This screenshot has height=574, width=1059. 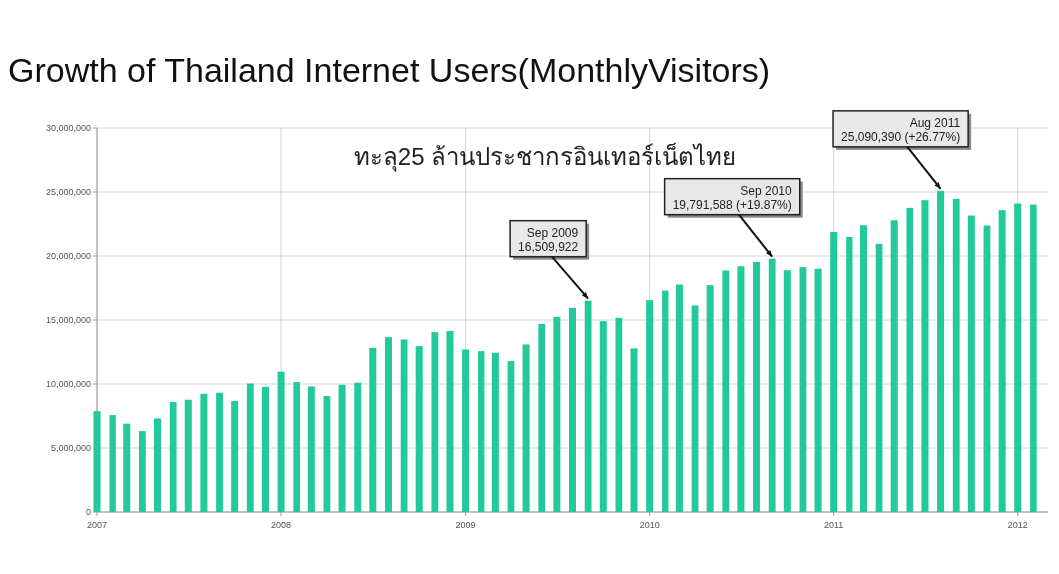 I want to click on annotation: Sep 2009 16,509,922, so click(x=548, y=239).